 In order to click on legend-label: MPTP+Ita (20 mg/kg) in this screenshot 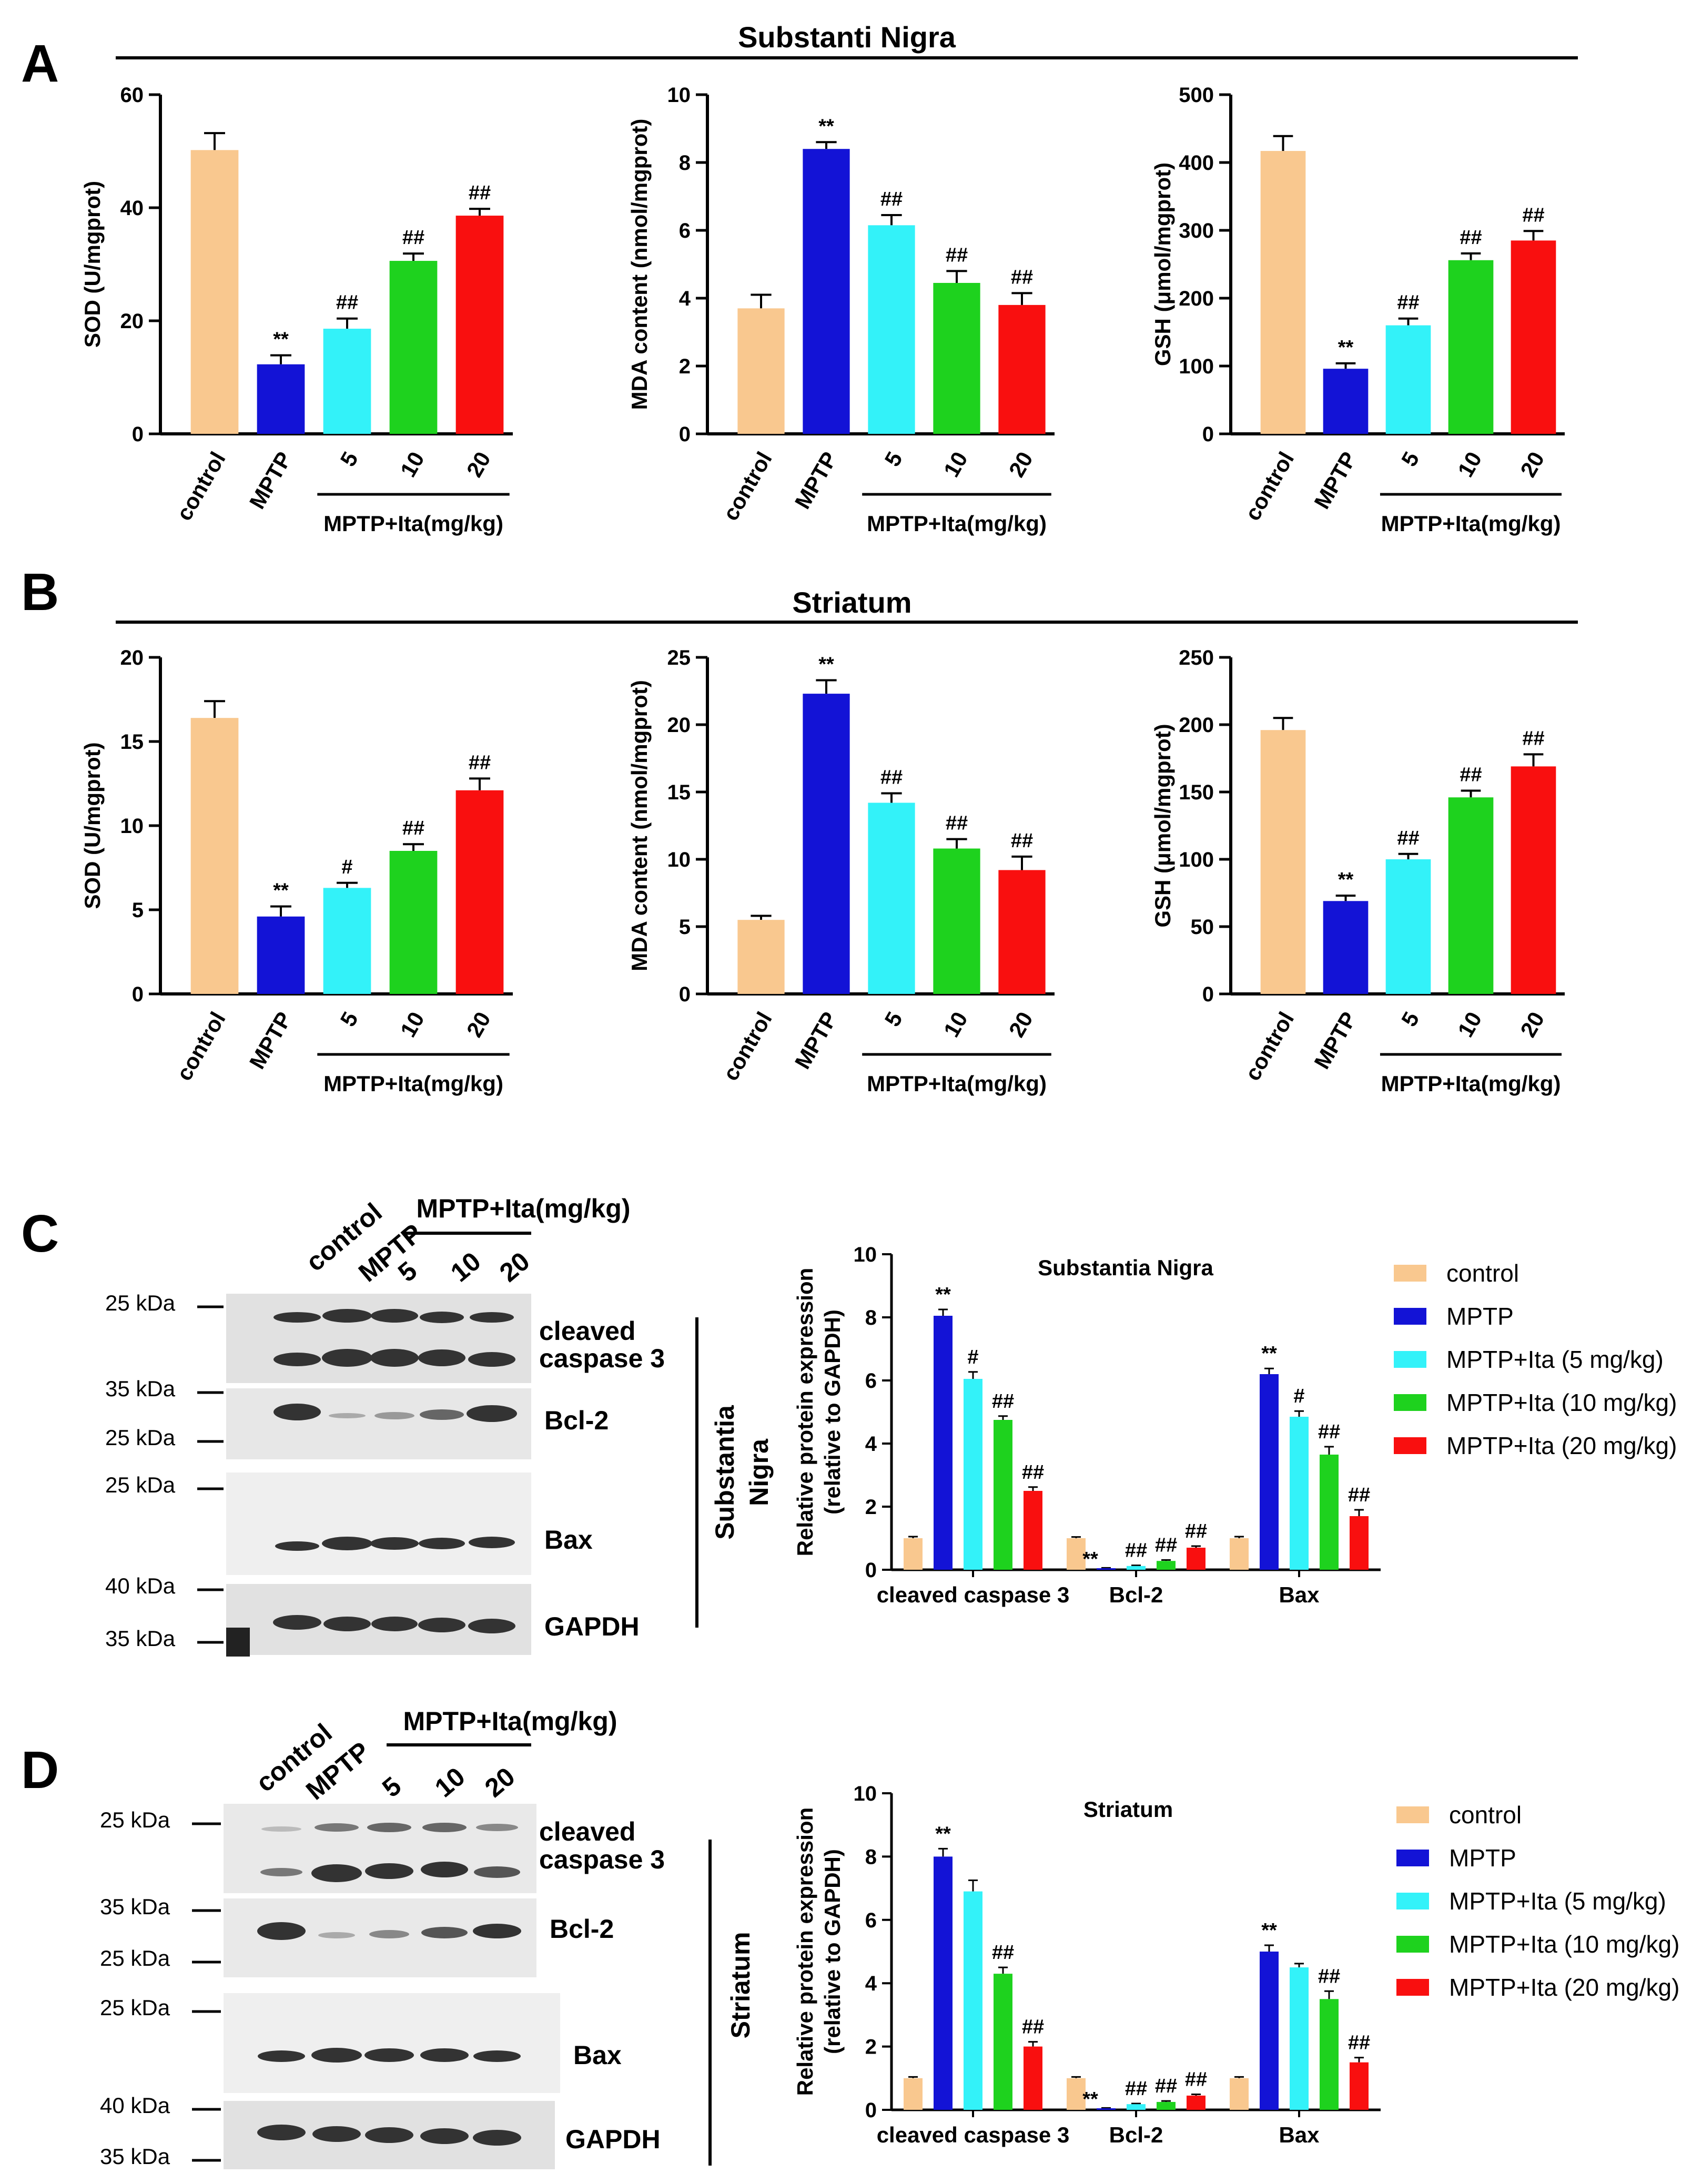, I will do `click(1561, 1445)`.